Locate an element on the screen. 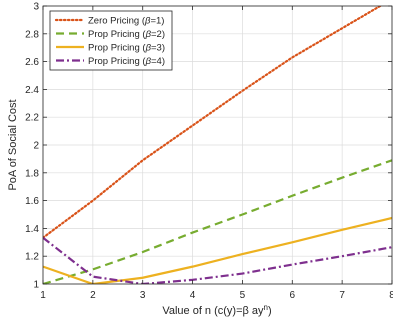  y-tick-label: 1 is located at coordinates (36, 285).